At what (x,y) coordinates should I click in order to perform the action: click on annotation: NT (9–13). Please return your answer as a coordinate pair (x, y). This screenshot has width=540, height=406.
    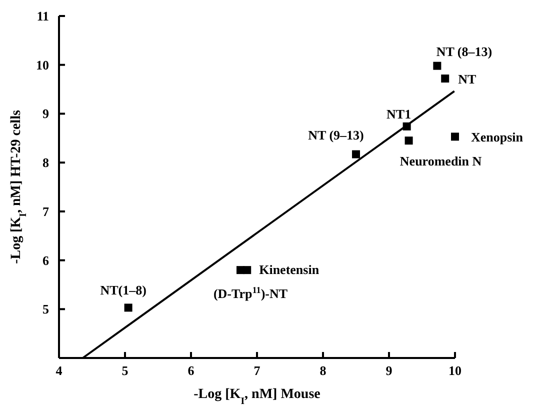
    Looking at the image, I should click on (336, 134).